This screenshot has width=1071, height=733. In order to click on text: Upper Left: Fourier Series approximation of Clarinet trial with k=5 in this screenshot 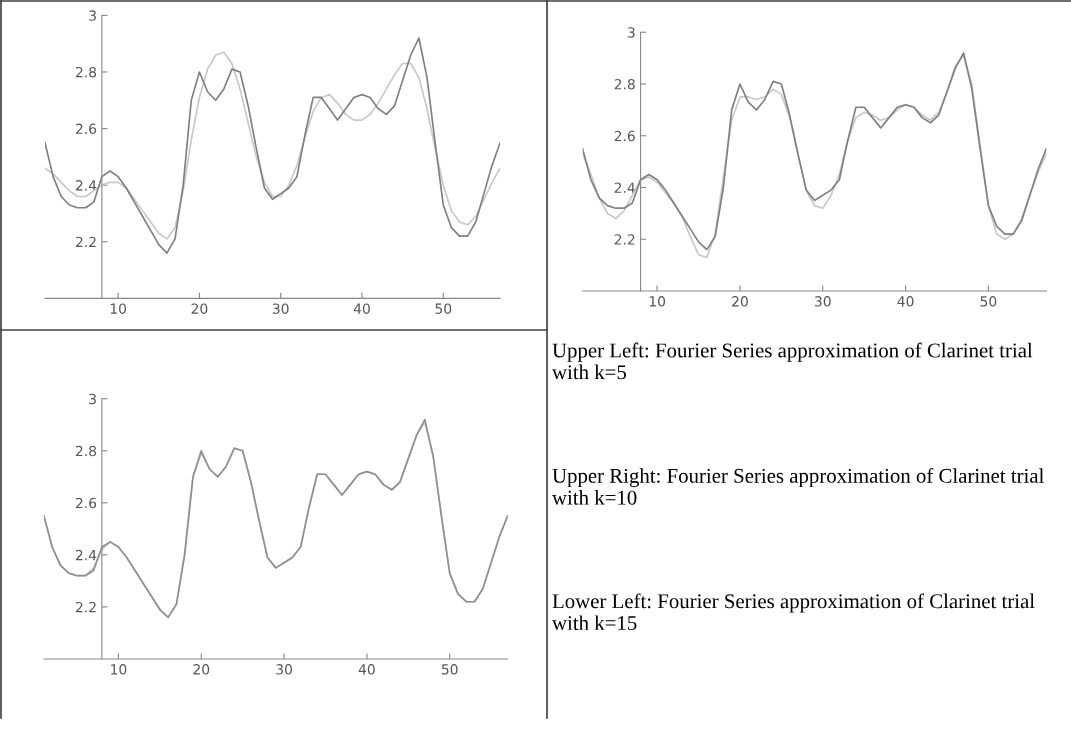, I will do `click(792, 361)`.